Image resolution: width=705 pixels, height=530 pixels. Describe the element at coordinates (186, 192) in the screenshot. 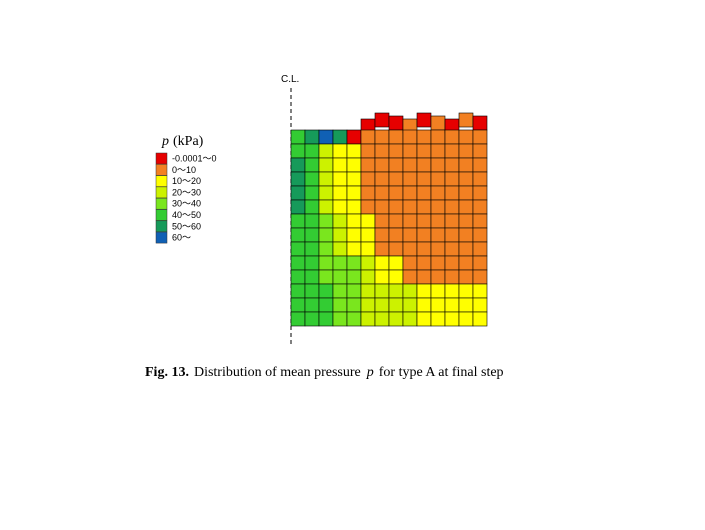

I see `legend-label: 20〜30` at that location.